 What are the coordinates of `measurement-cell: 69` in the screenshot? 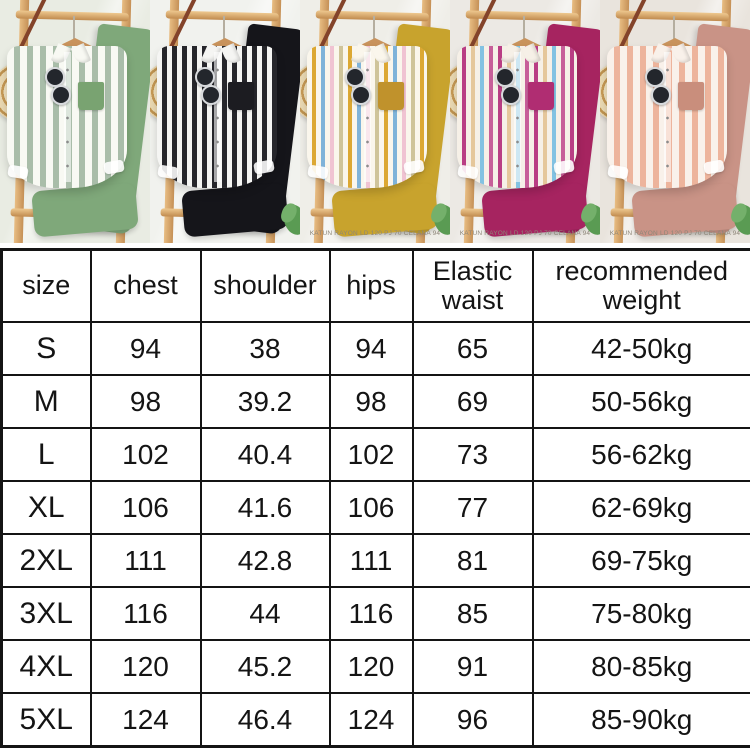 It's located at (472, 401).